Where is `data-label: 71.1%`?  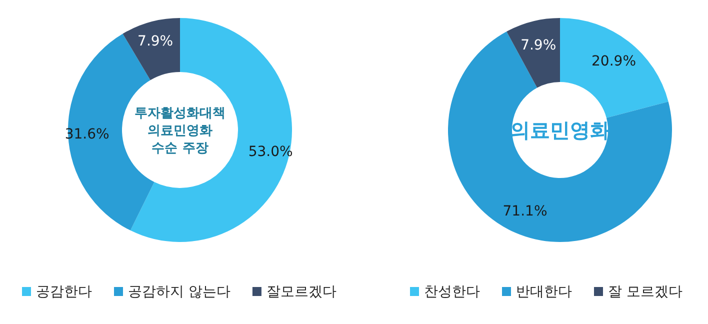
data-label: 71.1% is located at coordinates (525, 212).